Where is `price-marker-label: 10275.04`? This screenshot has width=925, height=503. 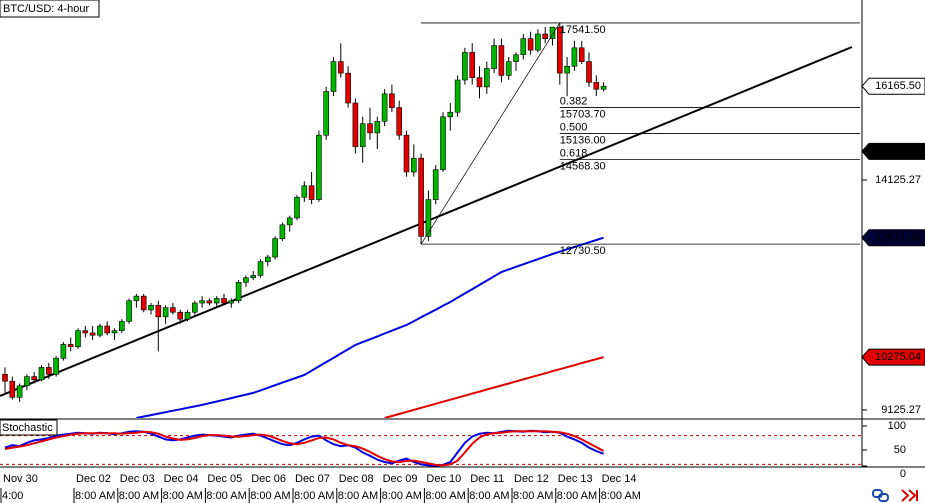 price-marker-label: 10275.04 is located at coordinates (898, 357).